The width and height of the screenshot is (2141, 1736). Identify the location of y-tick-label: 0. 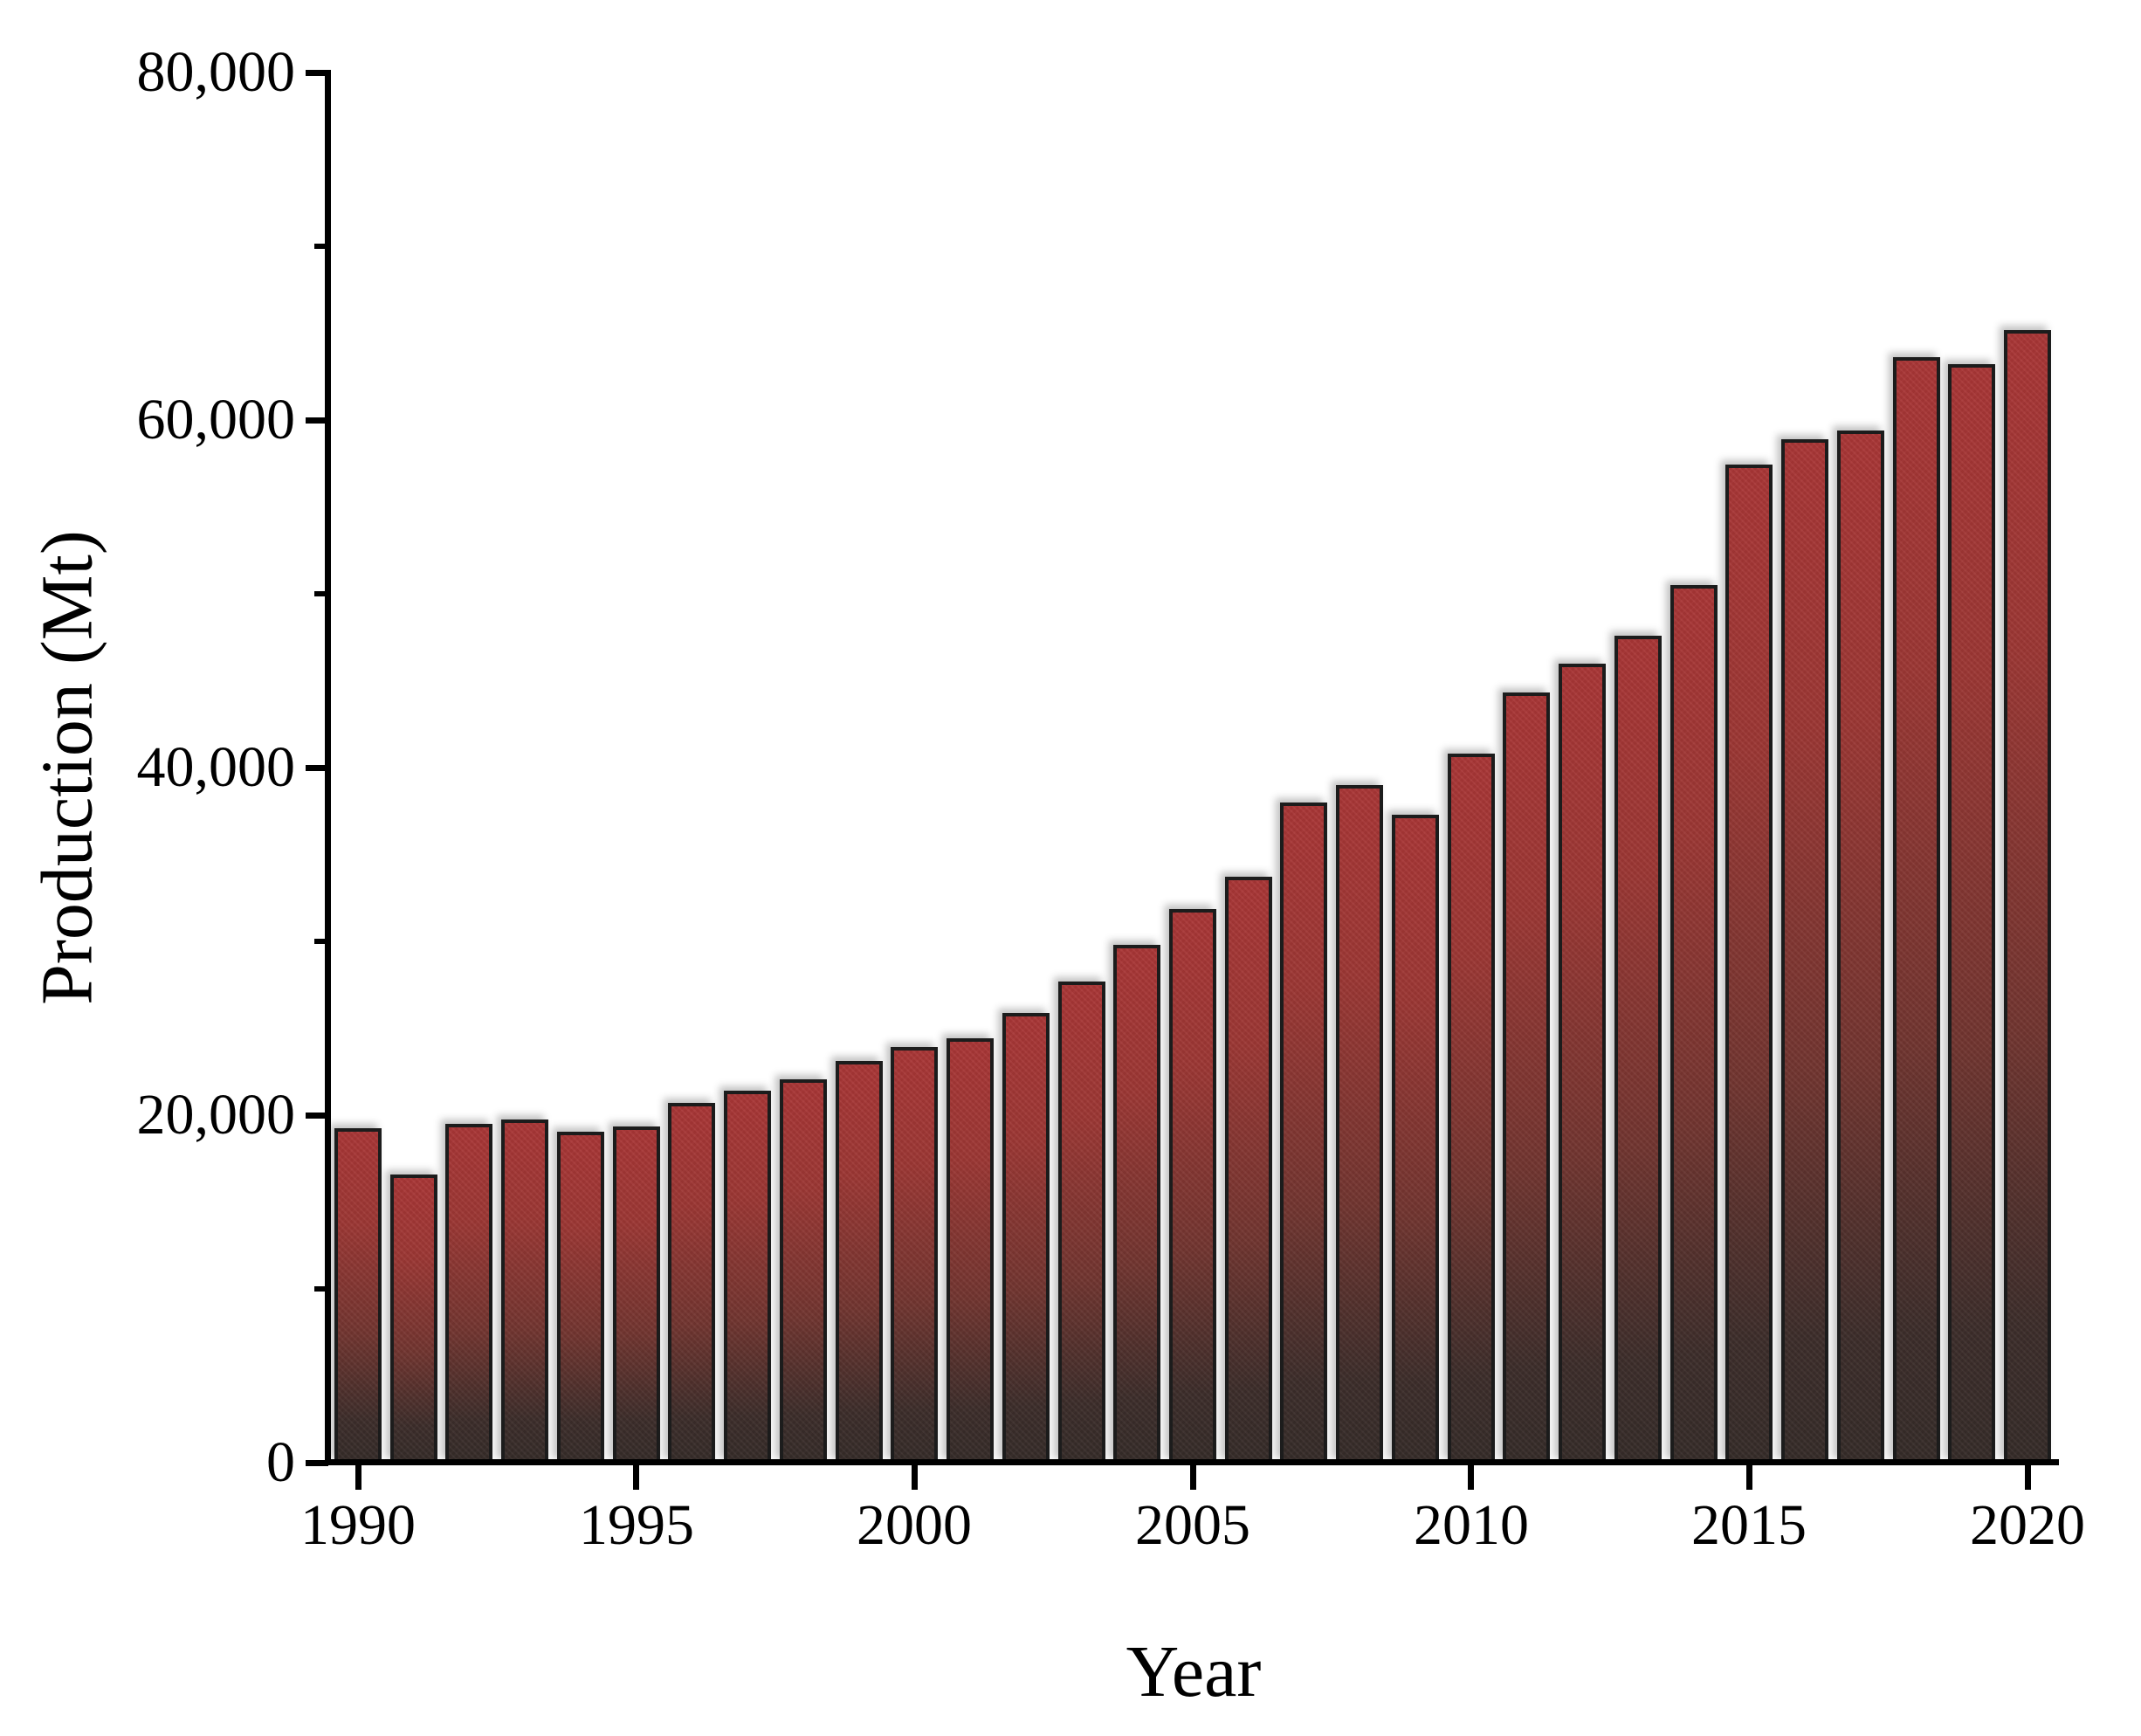
(280, 1462).